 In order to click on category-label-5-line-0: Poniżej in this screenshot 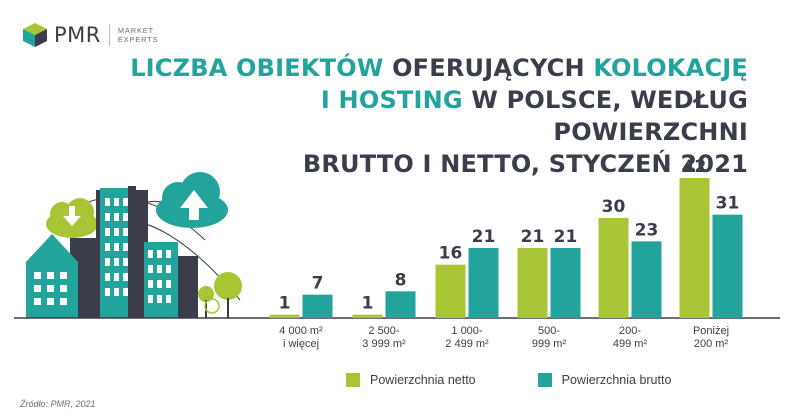, I will do `click(711, 331)`.